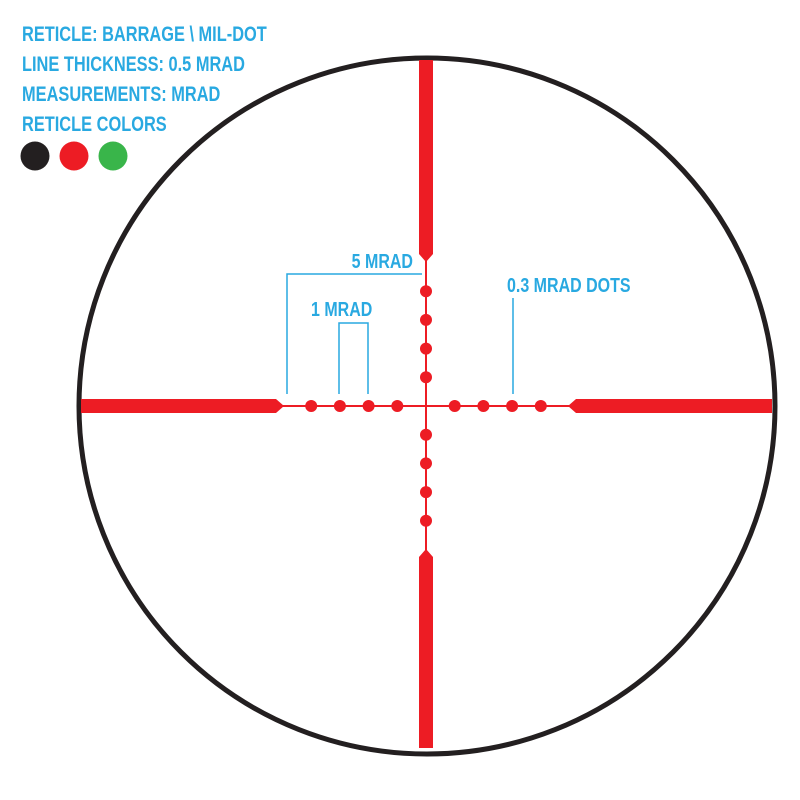  I want to click on spec-measurements: MEASUREMENTS: MRAD, so click(121, 94).